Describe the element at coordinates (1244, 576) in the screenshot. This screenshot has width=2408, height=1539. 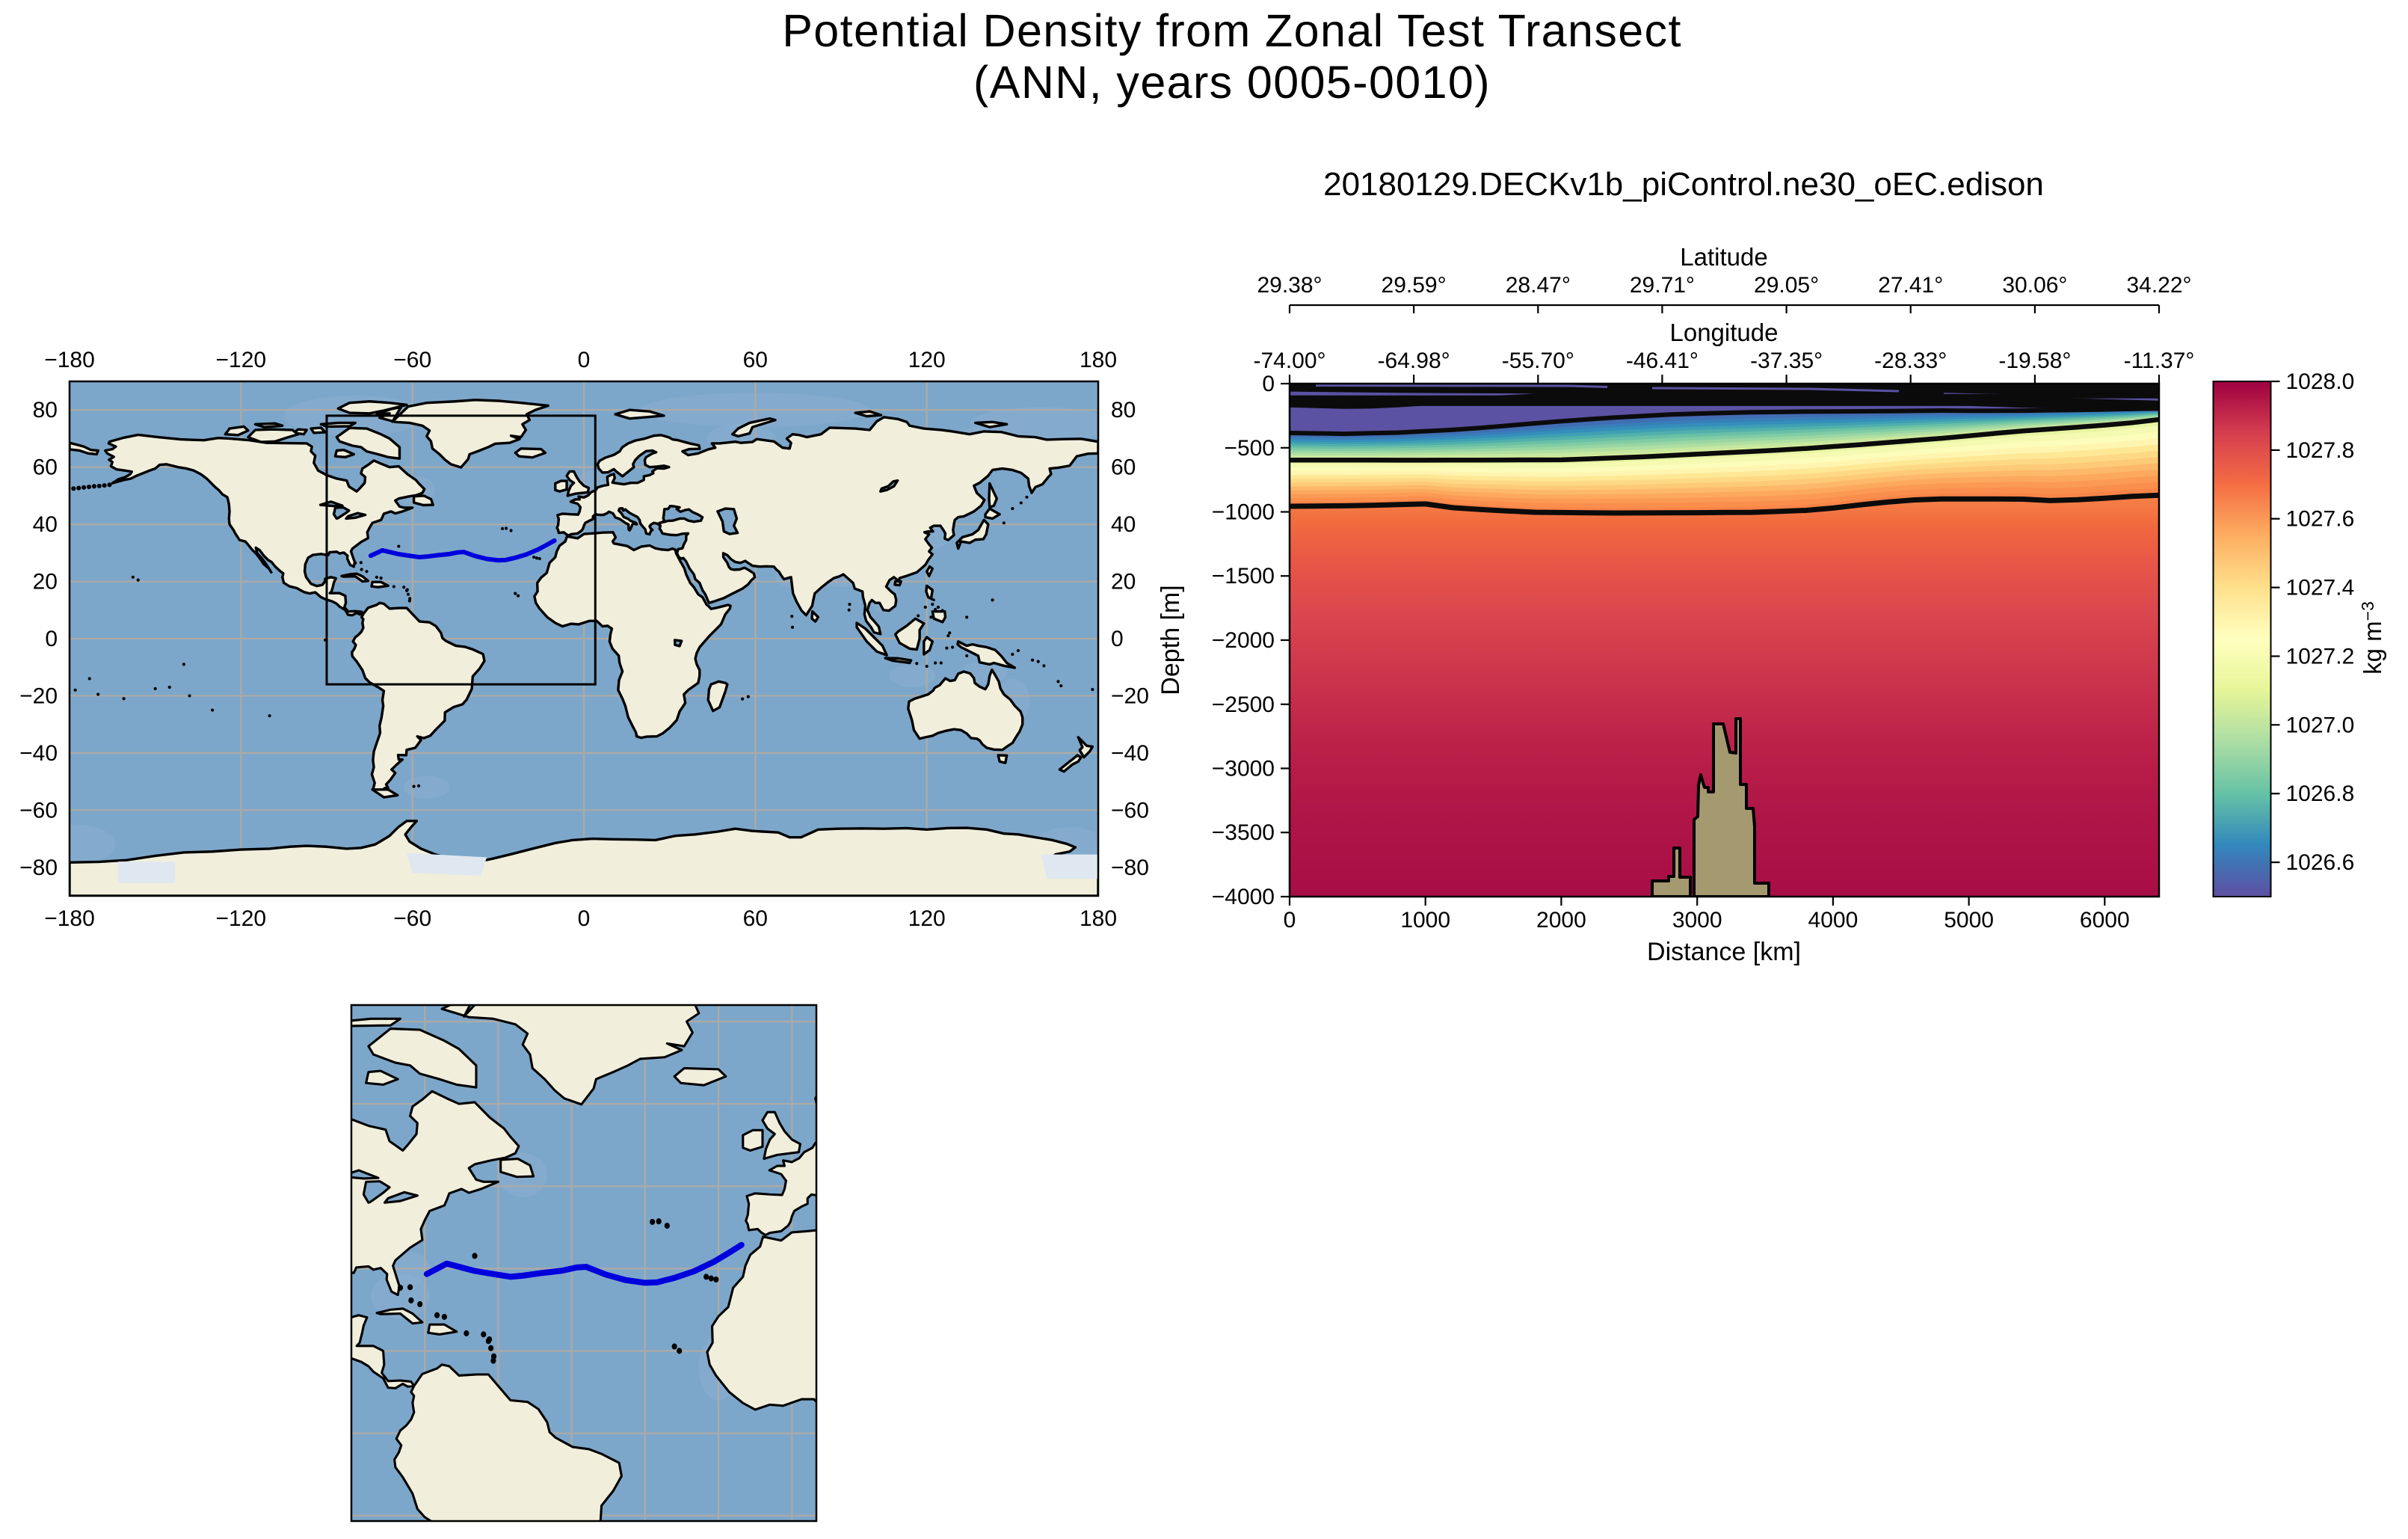
I see `svg-text: −1500` at that location.